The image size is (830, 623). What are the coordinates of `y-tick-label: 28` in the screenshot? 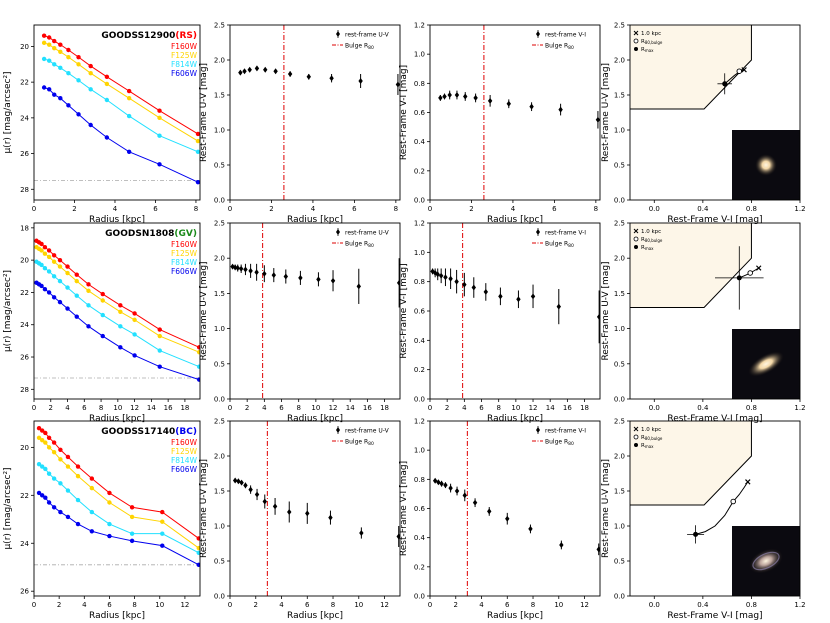 It's located at (24, 190).